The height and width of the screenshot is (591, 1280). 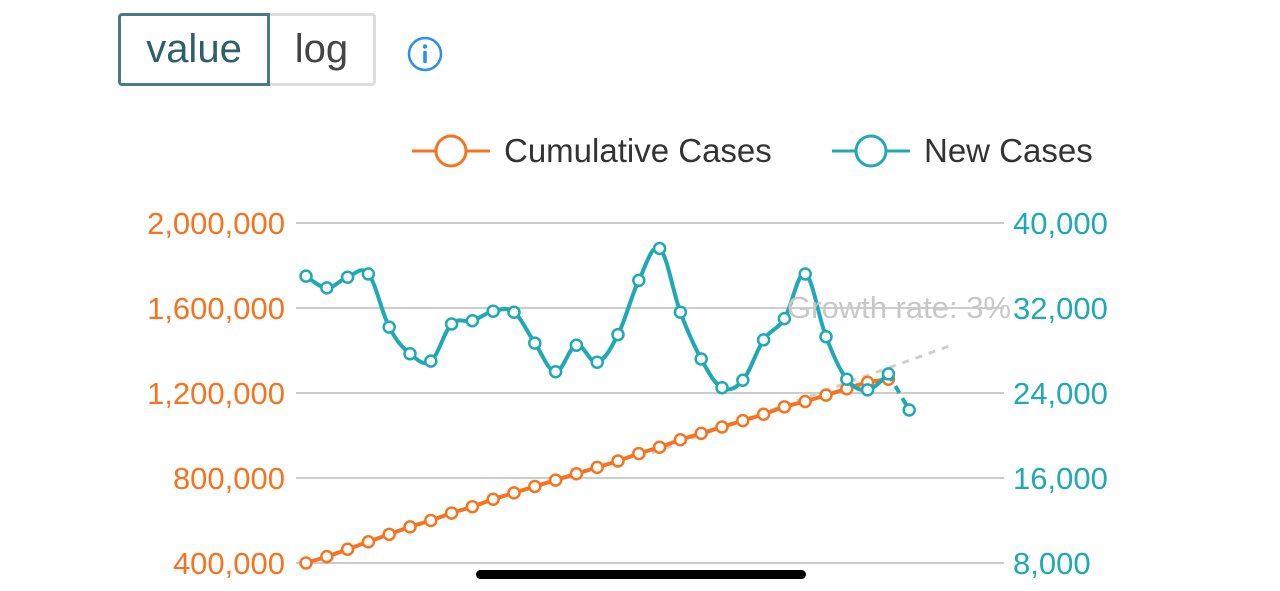 I want to click on log-scale-button: log, so click(x=323, y=49).